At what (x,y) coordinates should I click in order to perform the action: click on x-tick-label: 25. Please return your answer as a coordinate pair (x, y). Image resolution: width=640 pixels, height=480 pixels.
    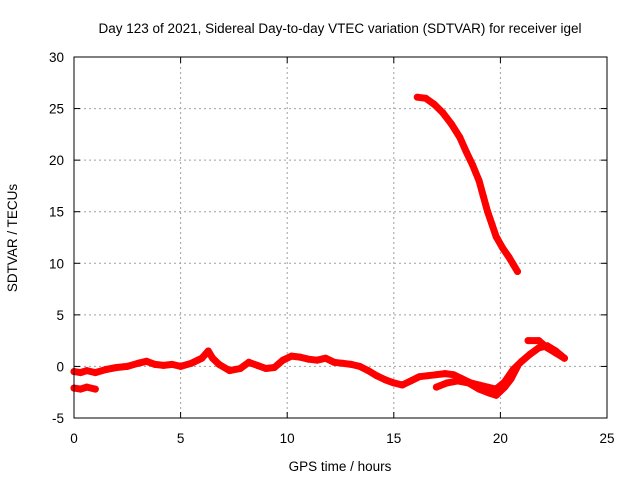
    Looking at the image, I should click on (606, 438).